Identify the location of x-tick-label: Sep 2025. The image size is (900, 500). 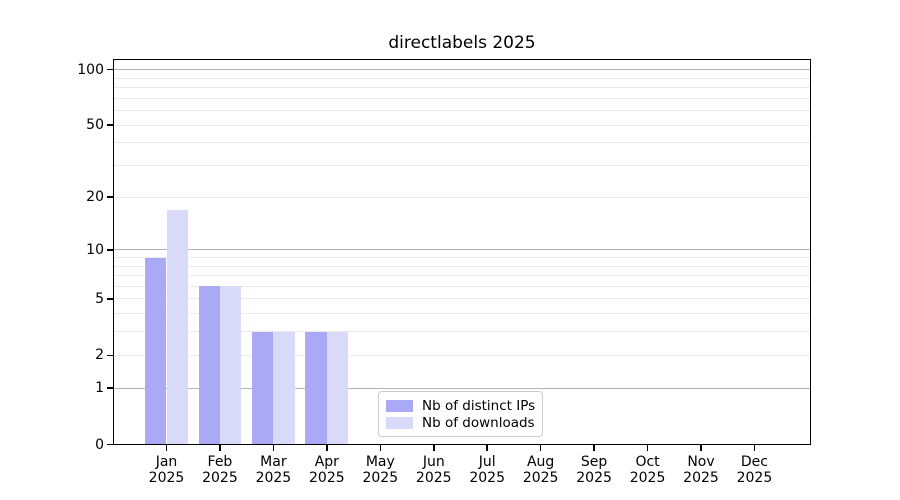
(594, 469).